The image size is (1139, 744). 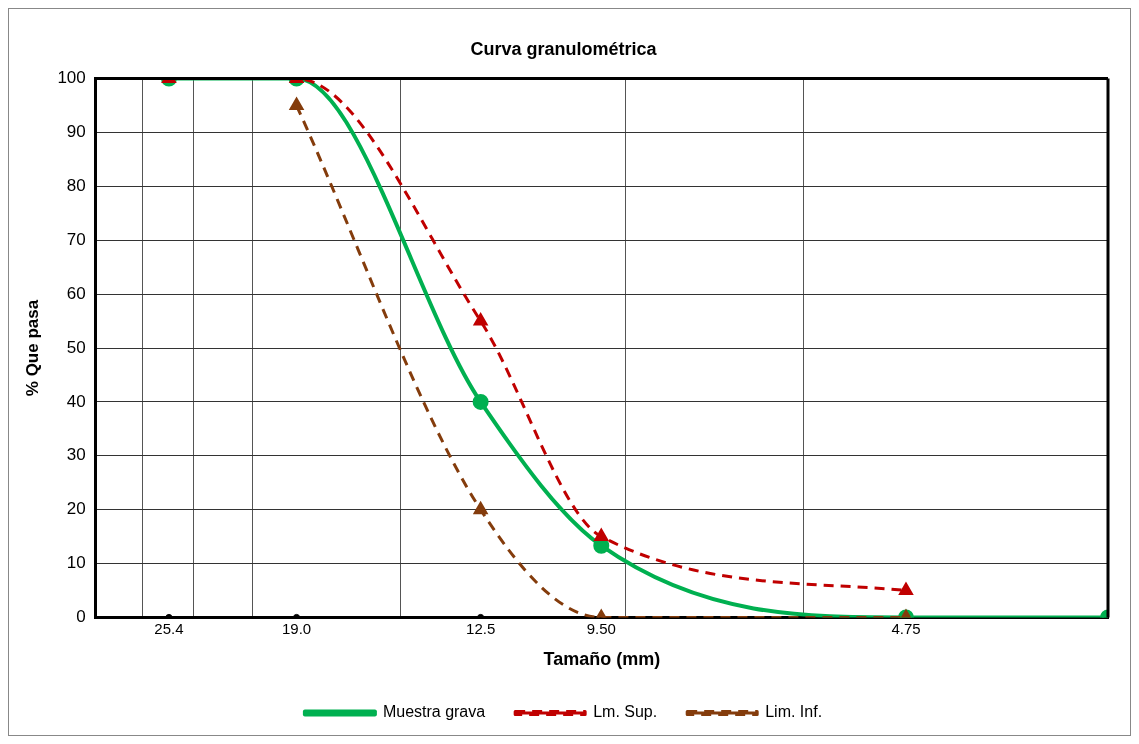 What do you see at coordinates (602, 659) in the screenshot?
I see `x-axis-title: Tamaño (mm)` at bounding box center [602, 659].